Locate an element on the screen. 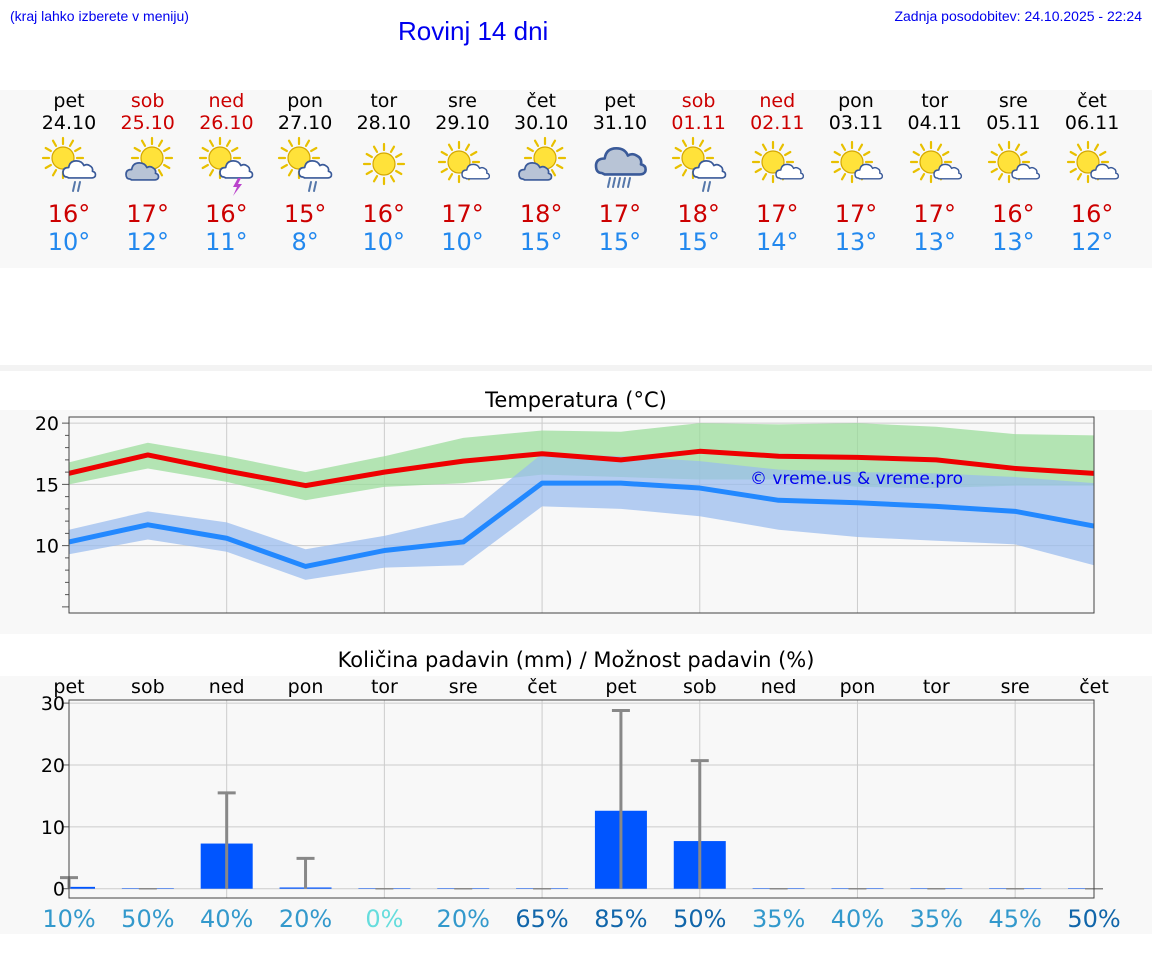  forecast-day: ned 02.11 17° 14° is located at coordinates (777, 173).